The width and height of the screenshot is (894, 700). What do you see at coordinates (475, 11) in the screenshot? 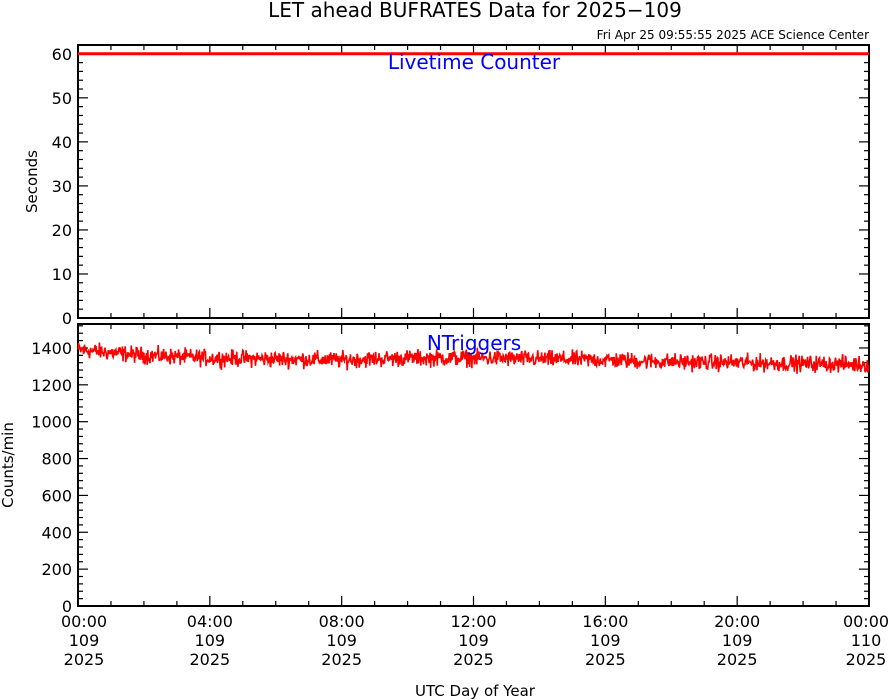
I see `chart-title: LET ahead BUFRATES Data for 2025−109` at bounding box center [475, 11].